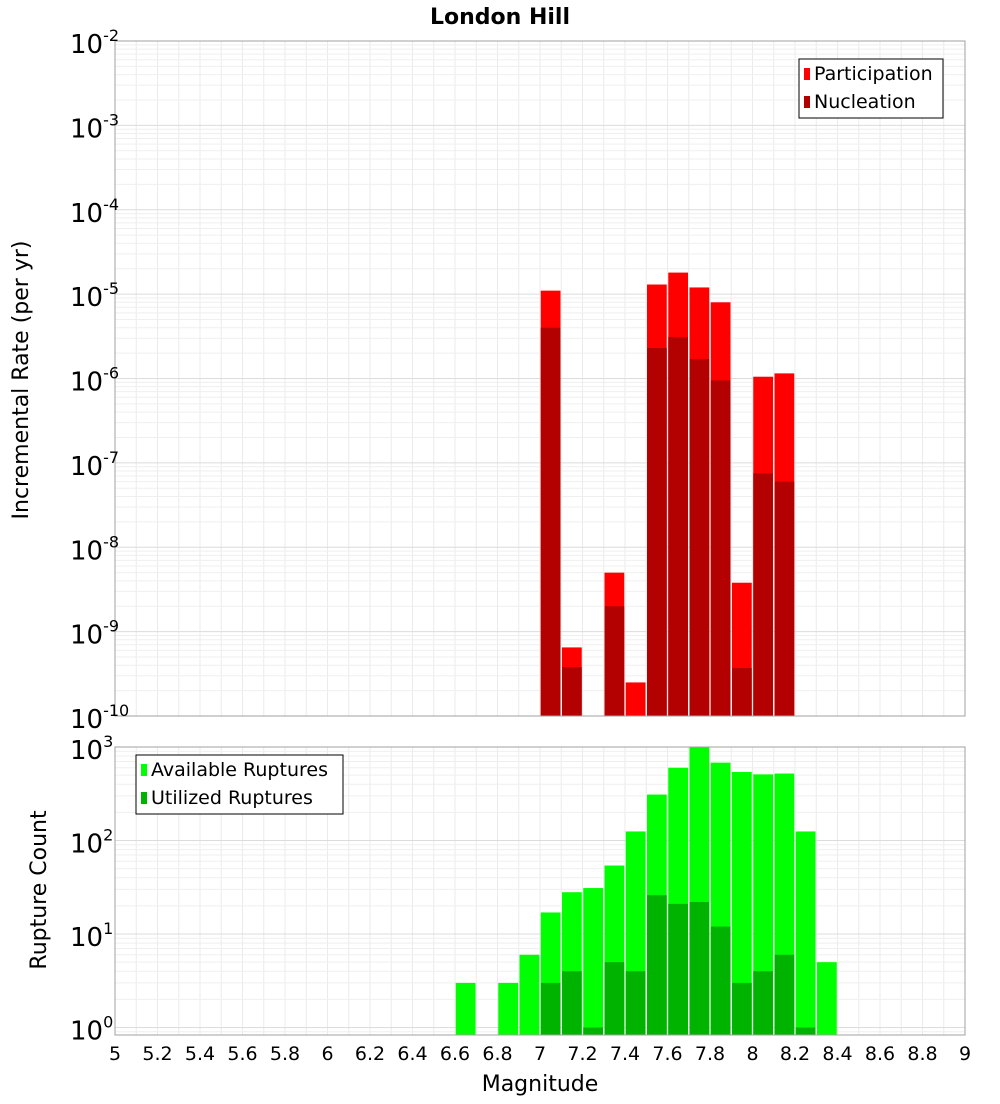 The width and height of the screenshot is (1000, 1104). What do you see at coordinates (625, 1054) in the screenshot?
I see `x-tick-label: 7.4` at bounding box center [625, 1054].